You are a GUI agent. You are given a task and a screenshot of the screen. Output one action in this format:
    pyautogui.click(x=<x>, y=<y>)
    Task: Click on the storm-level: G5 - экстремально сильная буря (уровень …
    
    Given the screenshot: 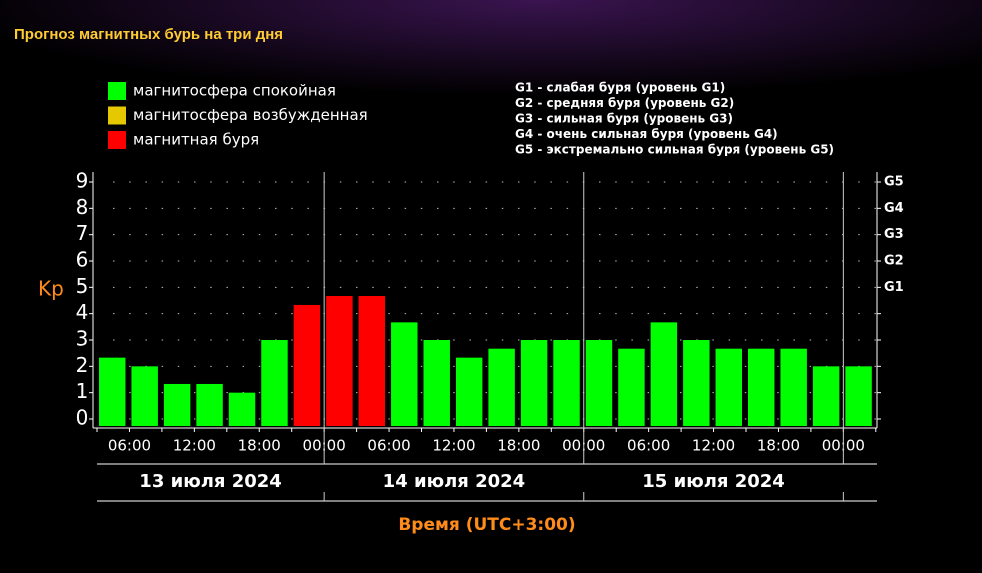 What is the action you would take?
    pyautogui.click(x=674, y=150)
    